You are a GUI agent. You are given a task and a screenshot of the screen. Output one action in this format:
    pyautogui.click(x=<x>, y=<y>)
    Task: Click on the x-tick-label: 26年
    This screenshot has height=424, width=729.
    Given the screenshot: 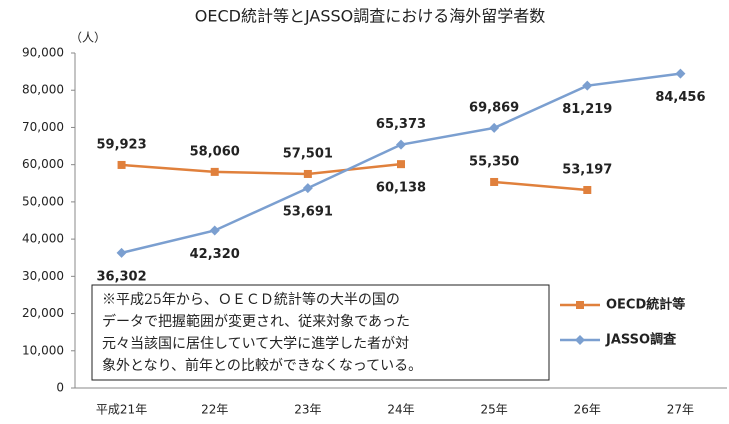 What is the action you would take?
    pyautogui.click(x=587, y=410)
    